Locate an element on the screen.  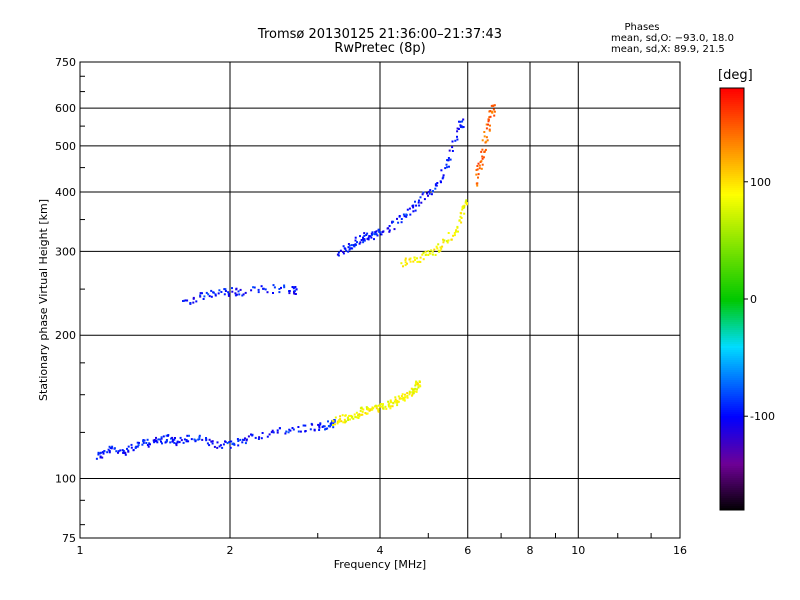
y-tick-label: 100 is located at coordinates (65, 479).